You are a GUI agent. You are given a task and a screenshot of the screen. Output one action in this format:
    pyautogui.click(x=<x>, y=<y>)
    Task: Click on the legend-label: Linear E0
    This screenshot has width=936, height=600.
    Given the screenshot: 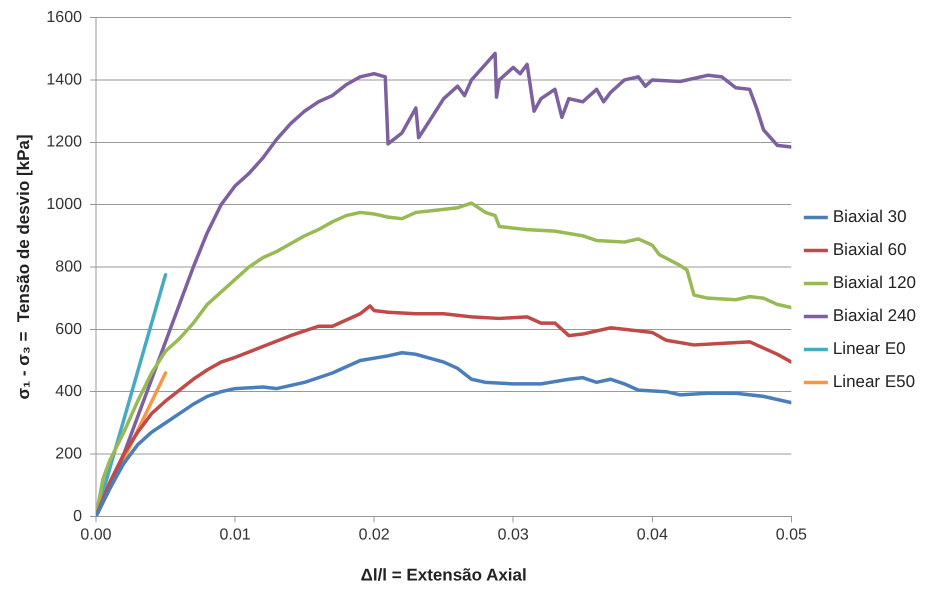 What is the action you would take?
    pyautogui.click(x=869, y=348)
    